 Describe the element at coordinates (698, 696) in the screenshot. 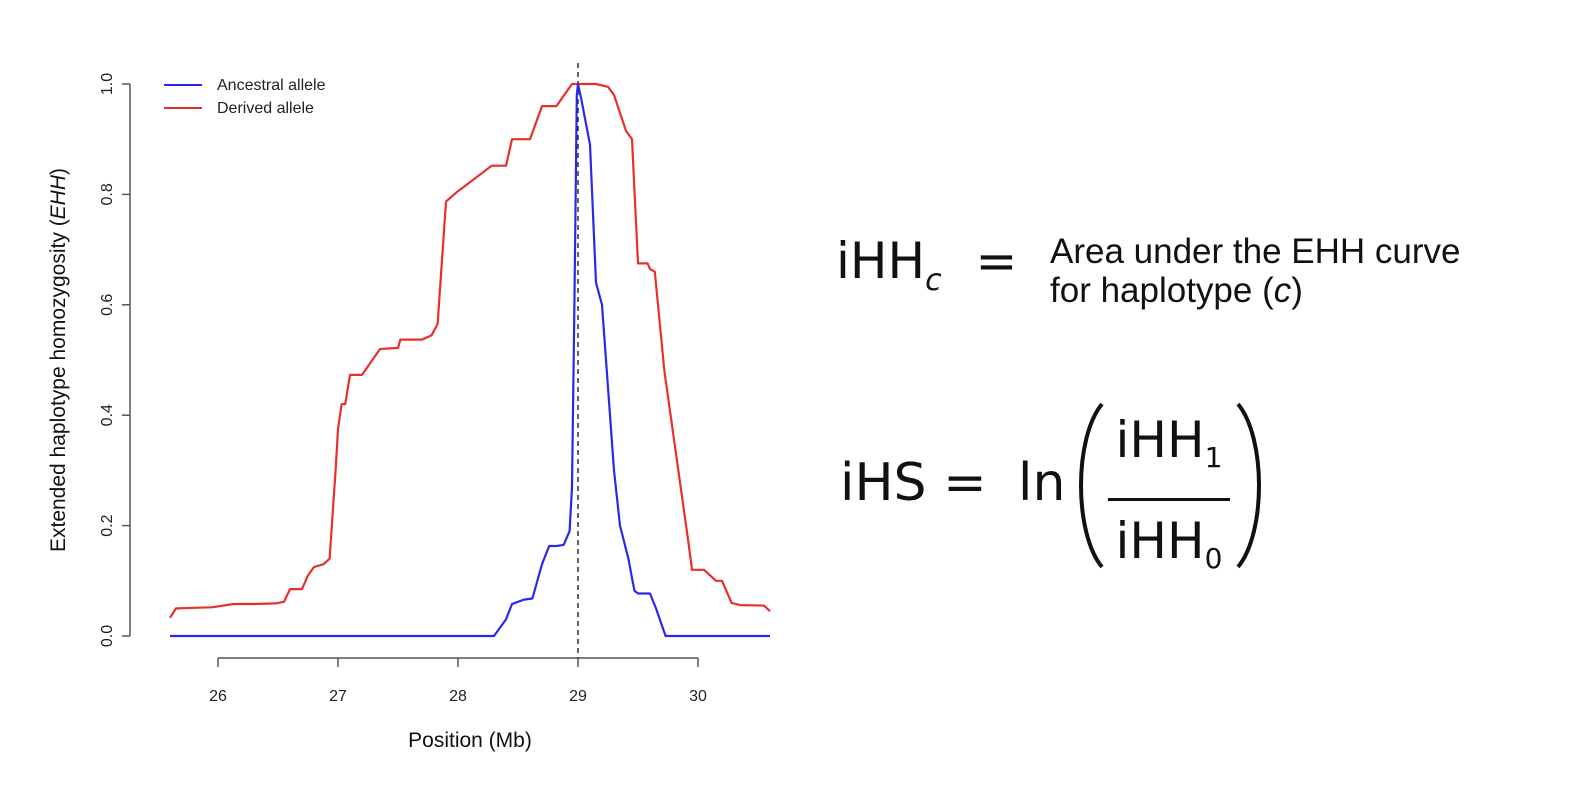

I see `x-tick-label: 30` at that location.